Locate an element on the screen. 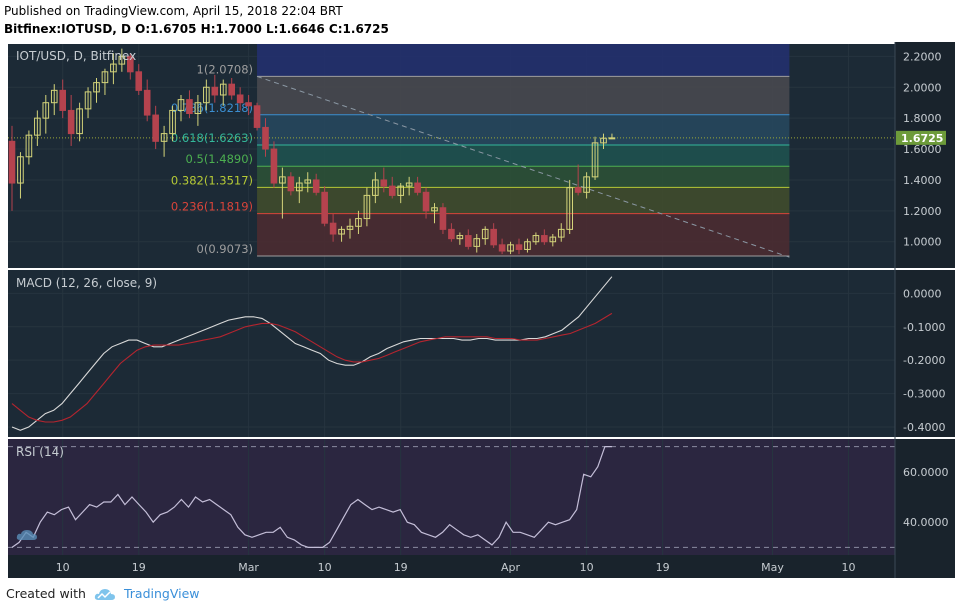 This screenshot has height=612, width=955. price-tick-label: 1.4000 is located at coordinates (922, 180).